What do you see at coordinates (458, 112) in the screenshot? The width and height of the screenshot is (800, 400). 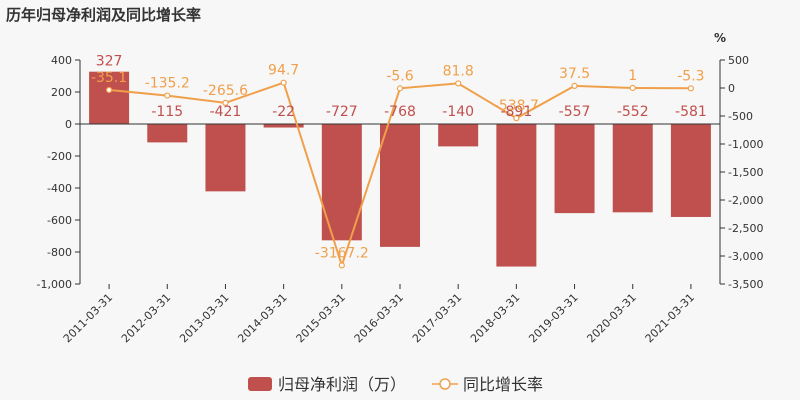 I see `bar-value-label: -140` at bounding box center [458, 112].